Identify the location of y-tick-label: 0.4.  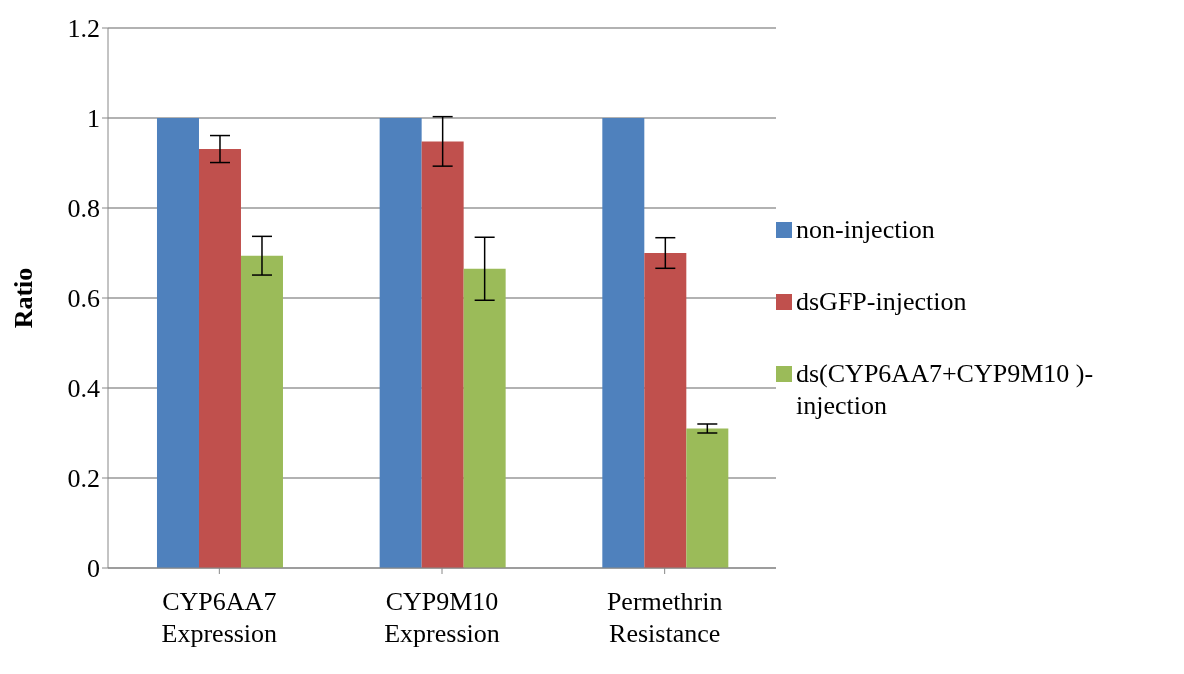
(83, 389).